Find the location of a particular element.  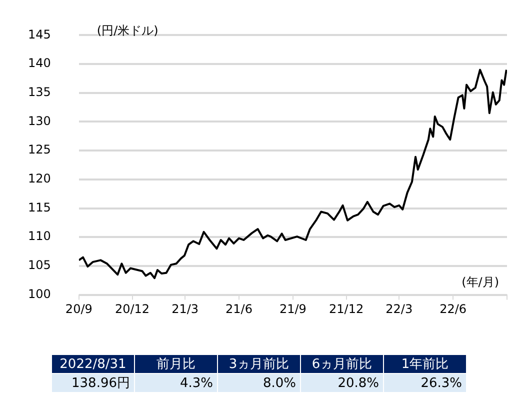

x-tick-label: 21/6 is located at coordinates (239, 309).